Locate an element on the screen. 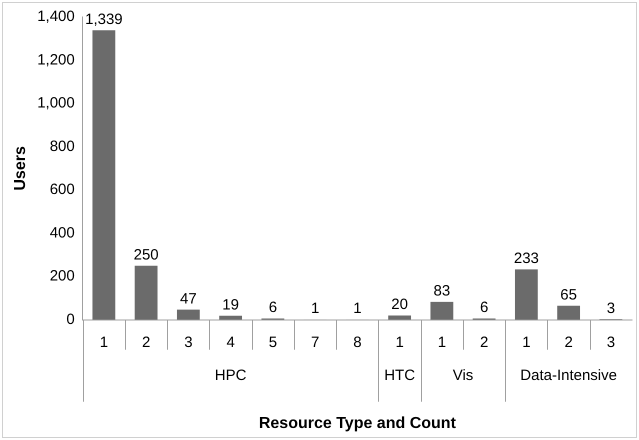 The height and width of the screenshot is (440, 639). data-label: 47 is located at coordinates (188, 299).